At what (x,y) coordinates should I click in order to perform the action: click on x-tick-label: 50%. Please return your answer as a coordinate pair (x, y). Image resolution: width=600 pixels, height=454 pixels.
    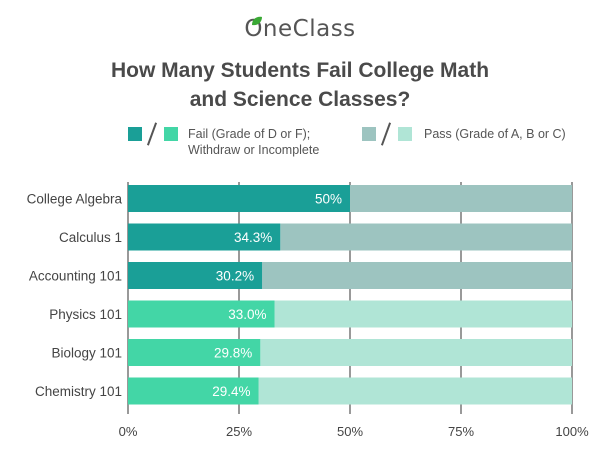
    Looking at the image, I should click on (350, 431).